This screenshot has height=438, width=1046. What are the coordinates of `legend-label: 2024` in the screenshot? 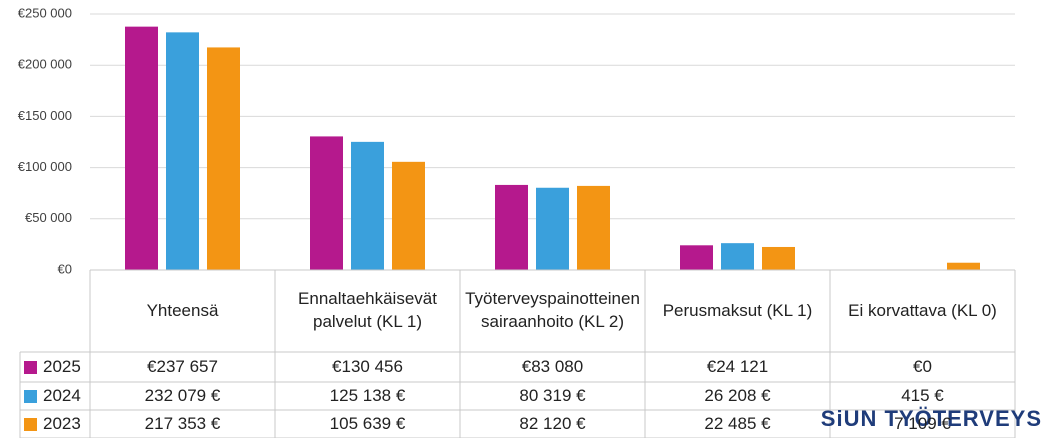 It's located at (62, 395).